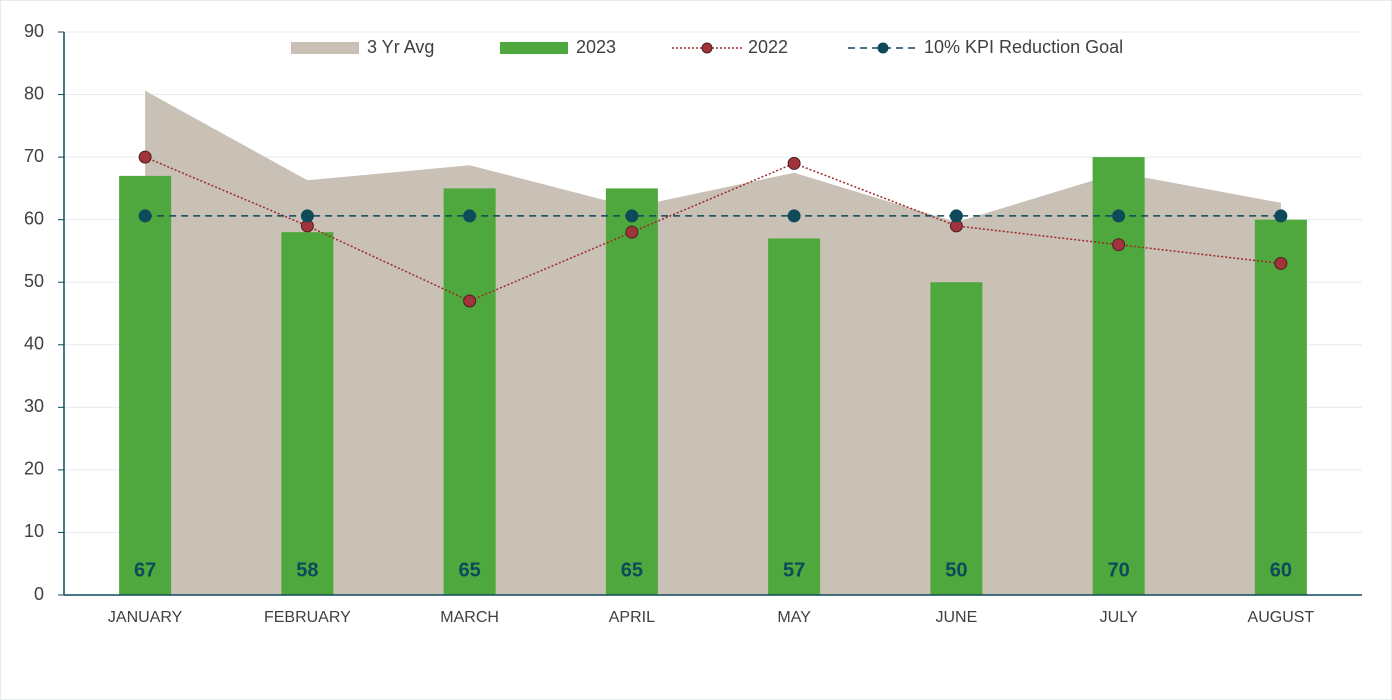  What do you see at coordinates (34, 469) in the screenshot?
I see `y-tick-label: 20` at bounding box center [34, 469].